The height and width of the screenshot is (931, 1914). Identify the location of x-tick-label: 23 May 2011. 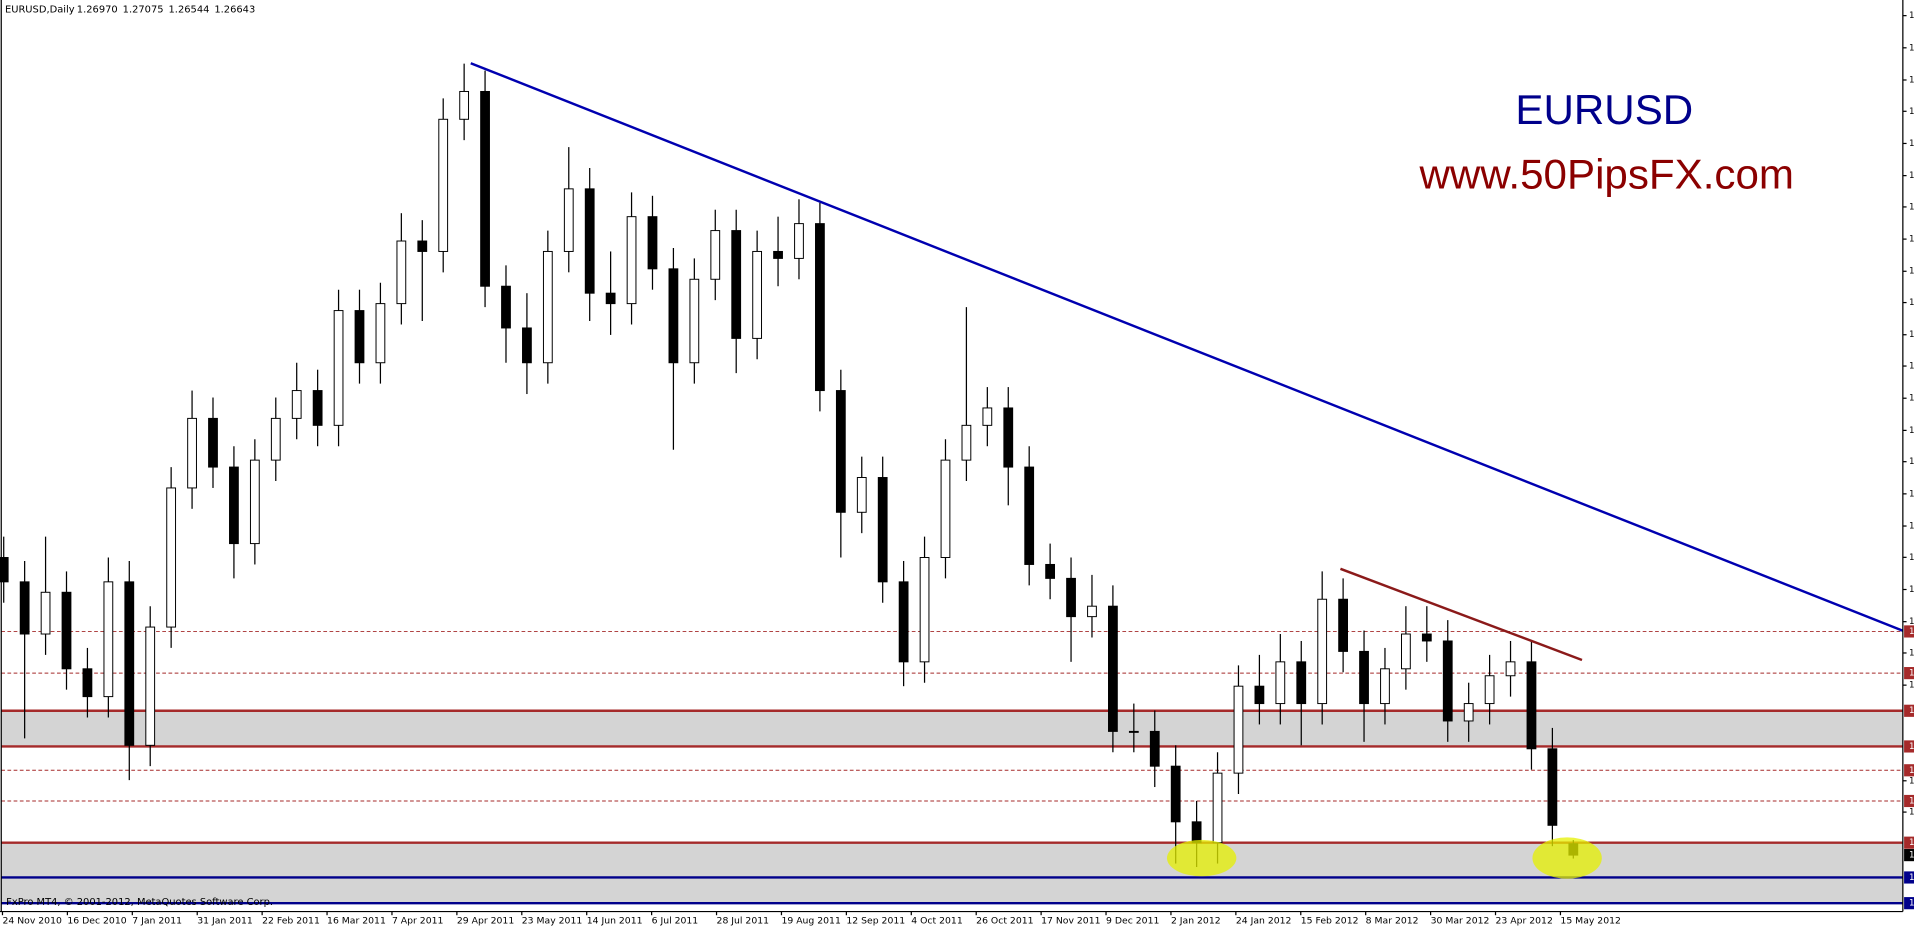
(552, 921).